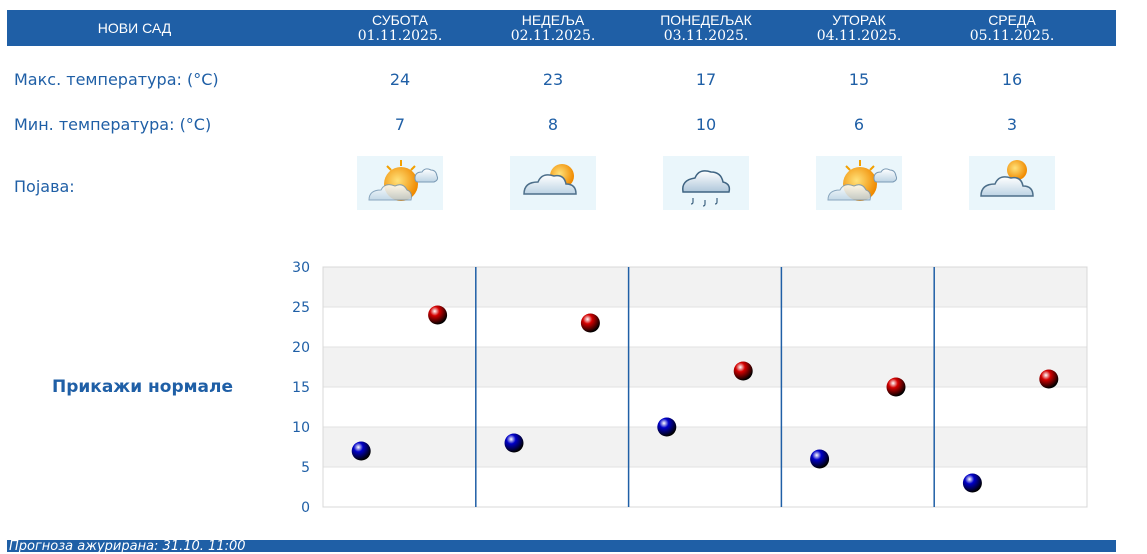 This screenshot has width=1147, height=554. I want to click on min-temp-value: 8, so click(553, 124).